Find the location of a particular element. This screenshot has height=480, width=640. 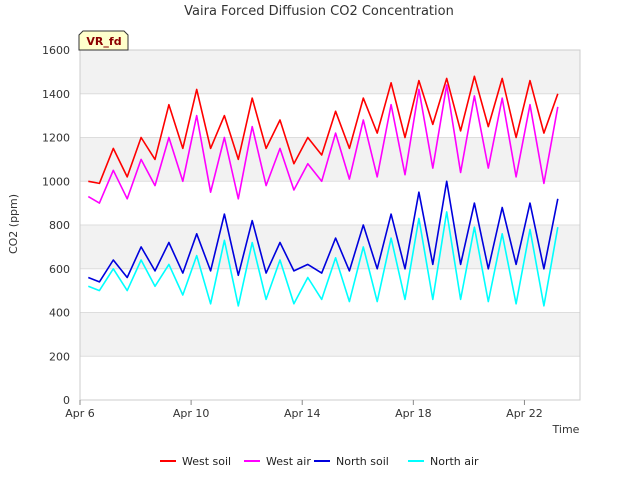

y-tick-label: 1000 is located at coordinates (56, 181).